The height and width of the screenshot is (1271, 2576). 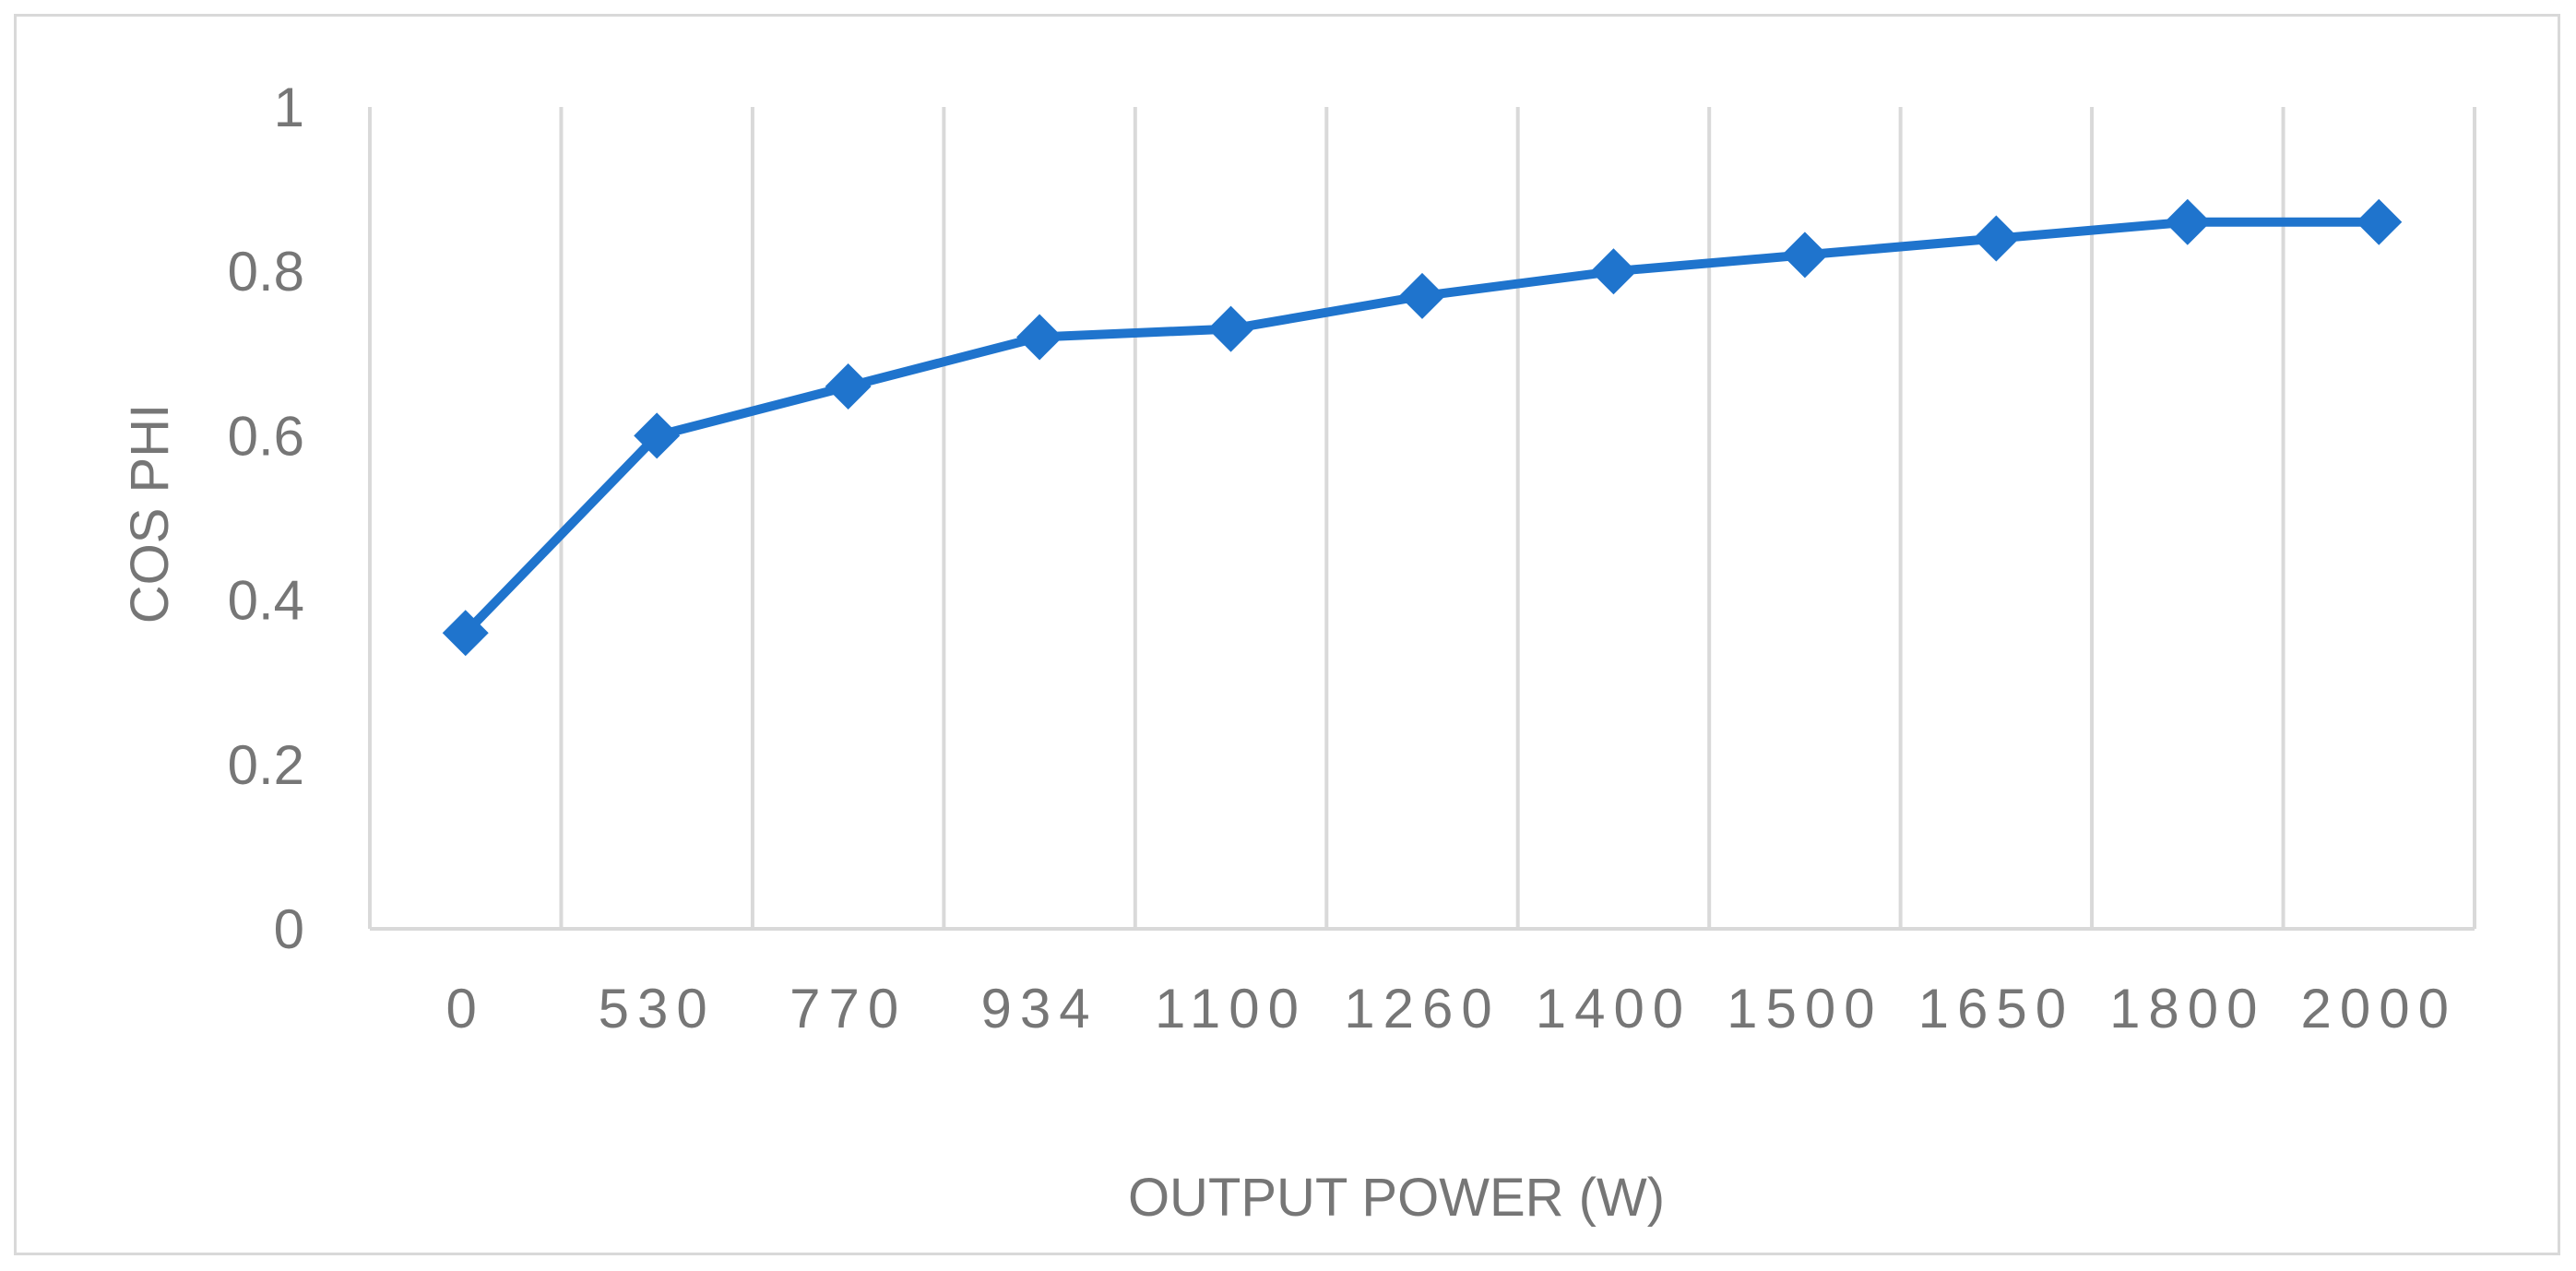 What do you see at coordinates (1805, 1008) in the screenshot?
I see `x-tick-label: 1500` at bounding box center [1805, 1008].